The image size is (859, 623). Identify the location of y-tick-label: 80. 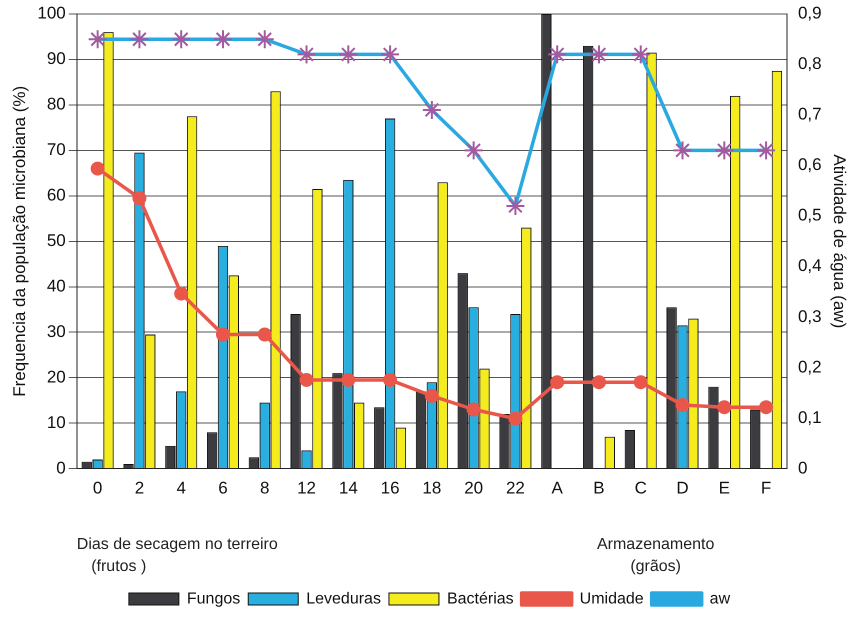
(56, 104).